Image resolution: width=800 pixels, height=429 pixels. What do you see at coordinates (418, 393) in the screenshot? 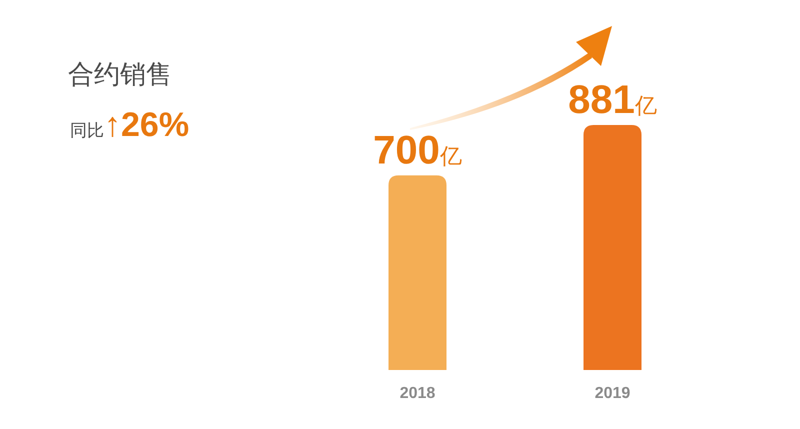
I see `x-tick-label: 2018` at bounding box center [418, 393].